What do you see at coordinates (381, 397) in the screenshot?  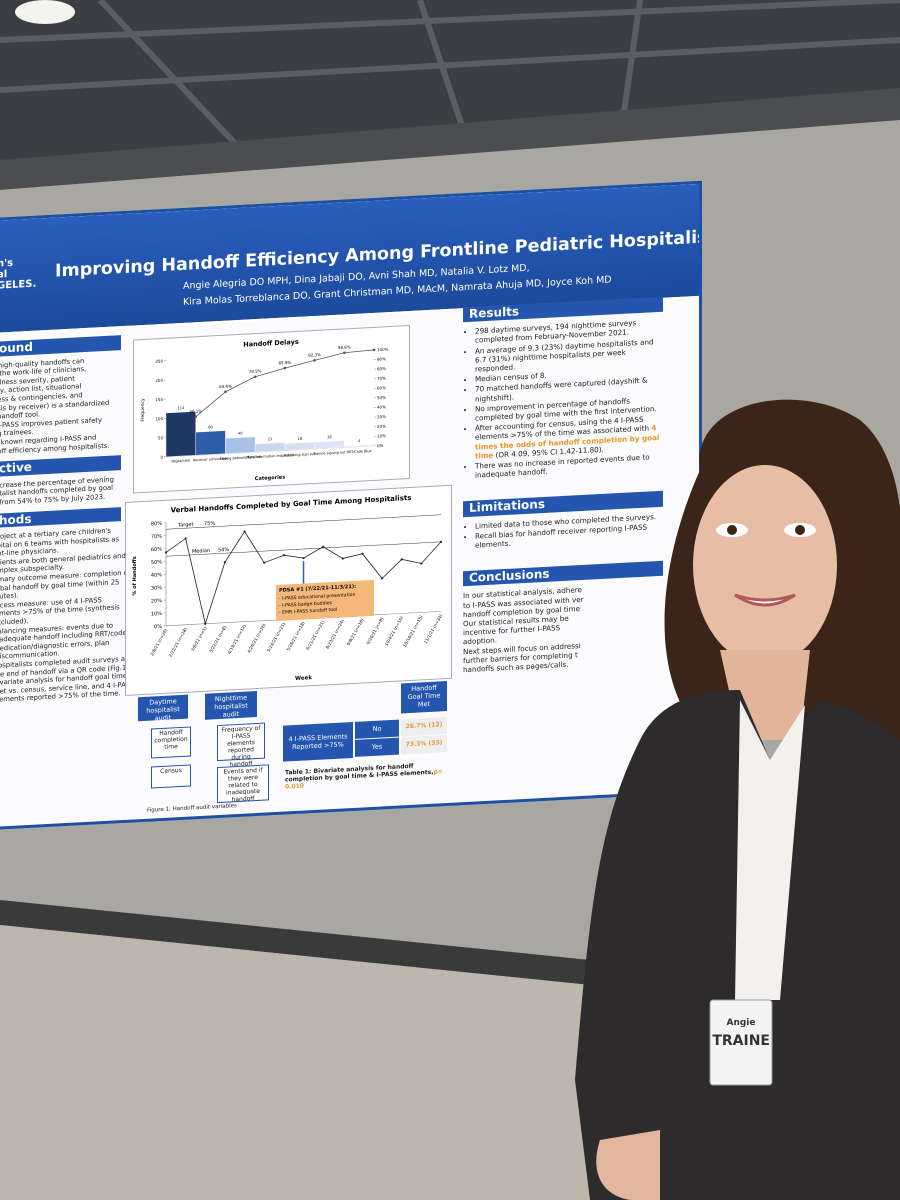 I see `y2-tick-label: 50%` at bounding box center [381, 397].